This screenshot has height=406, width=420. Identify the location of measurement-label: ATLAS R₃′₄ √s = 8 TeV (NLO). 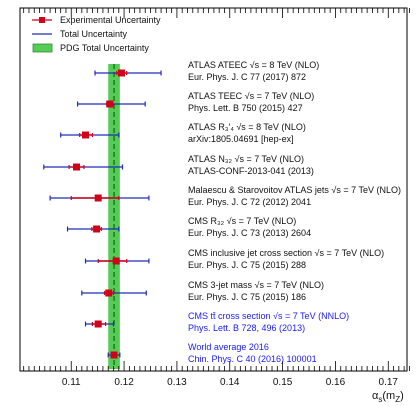
(247, 127).